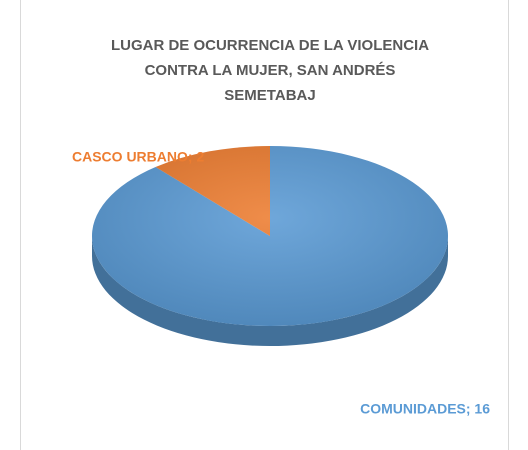 The image size is (528, 450). I want to click on title-line: CONTRA LA MUJER, SAN ANDRÉS, so click(270, 70).